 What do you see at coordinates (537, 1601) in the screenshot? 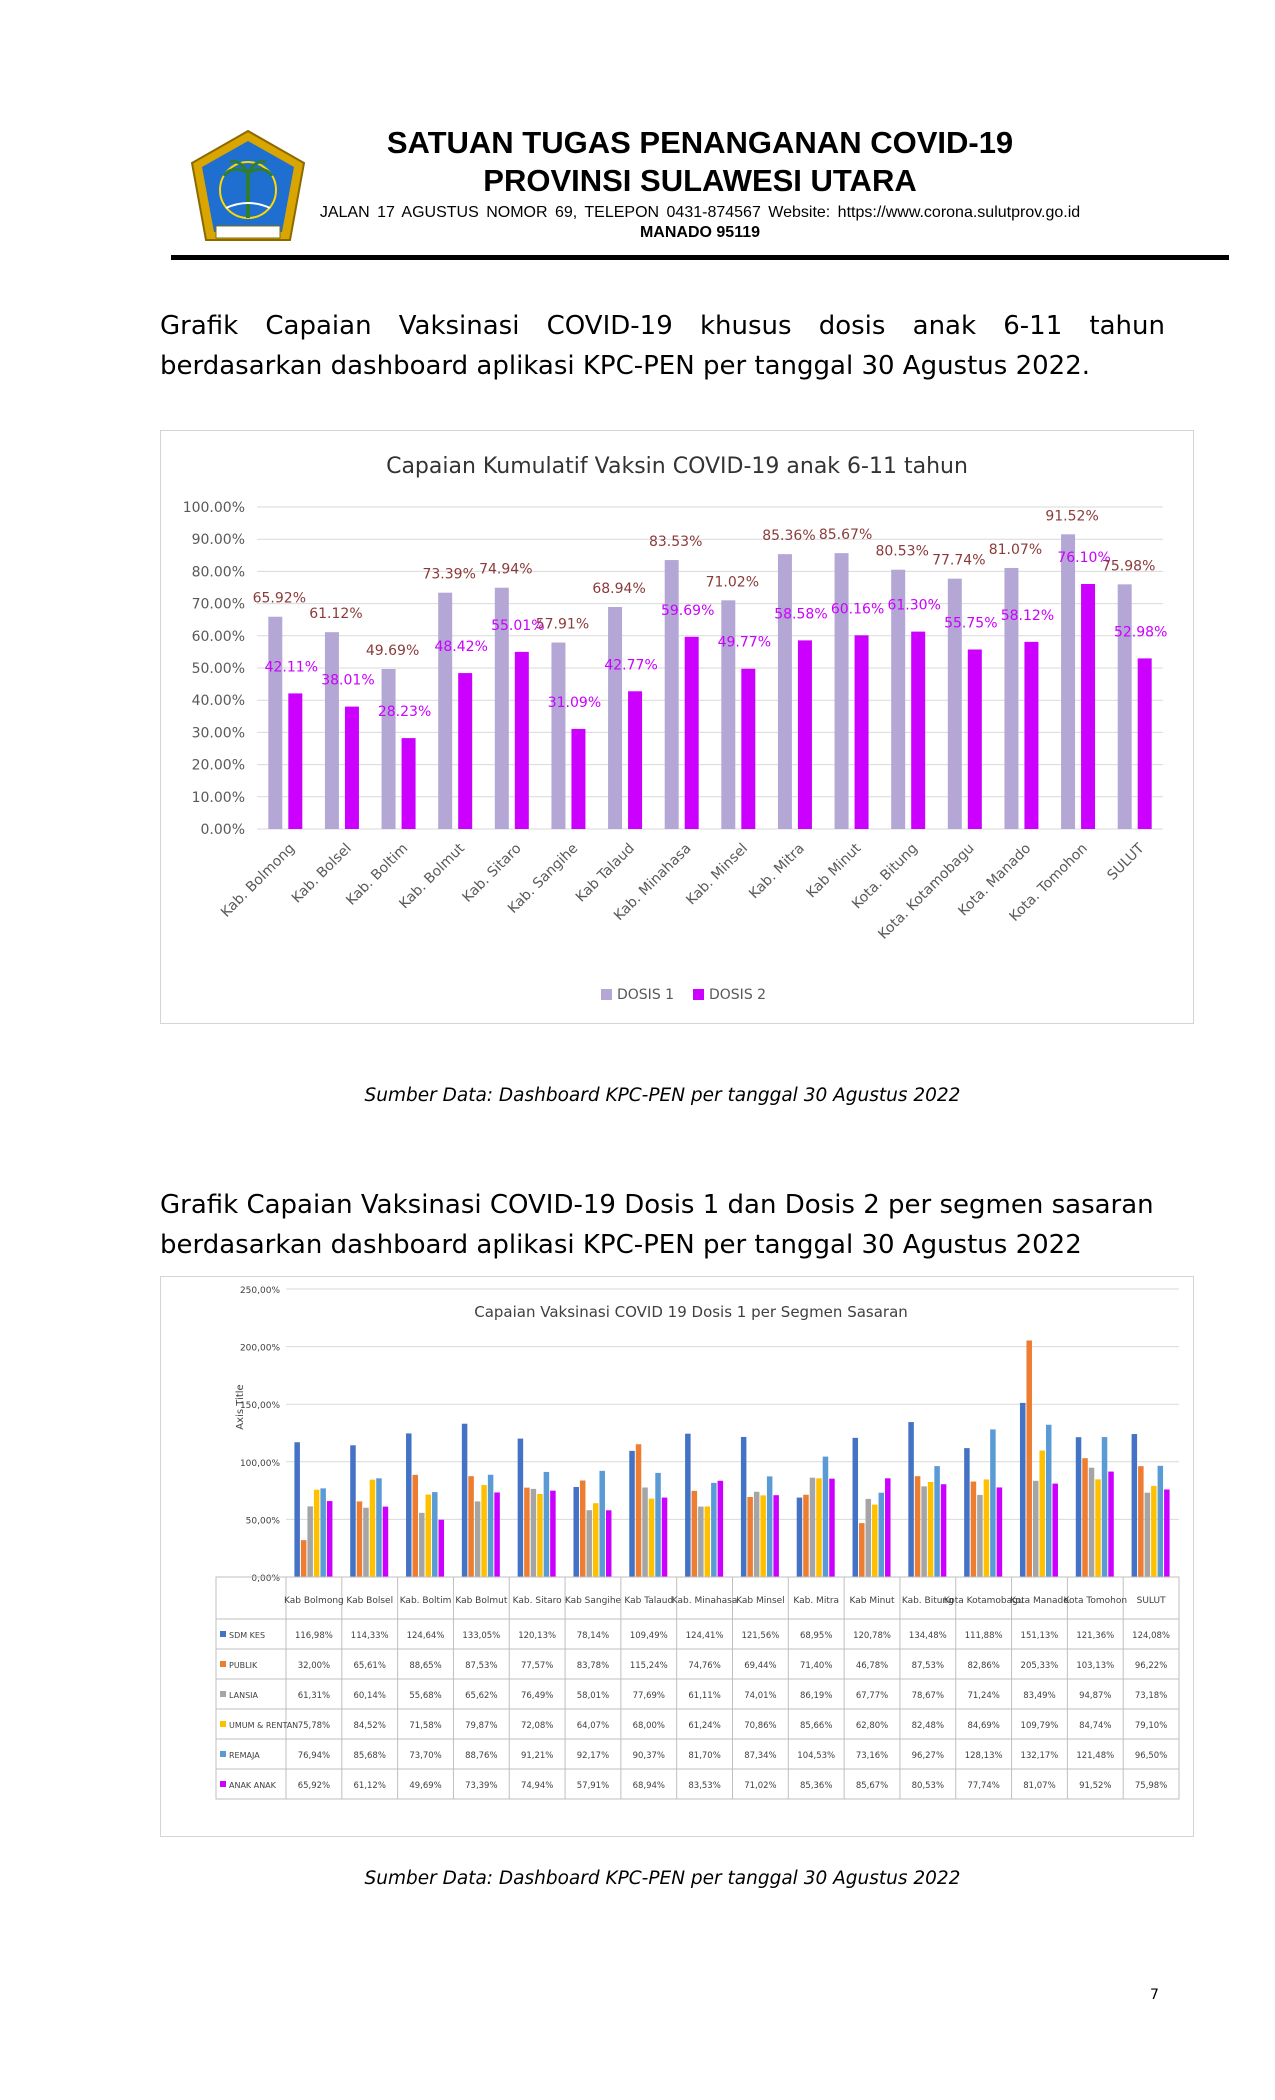
I see `chart2-category-label: Kab. Sitaro` at bounding box center [537, 1601].